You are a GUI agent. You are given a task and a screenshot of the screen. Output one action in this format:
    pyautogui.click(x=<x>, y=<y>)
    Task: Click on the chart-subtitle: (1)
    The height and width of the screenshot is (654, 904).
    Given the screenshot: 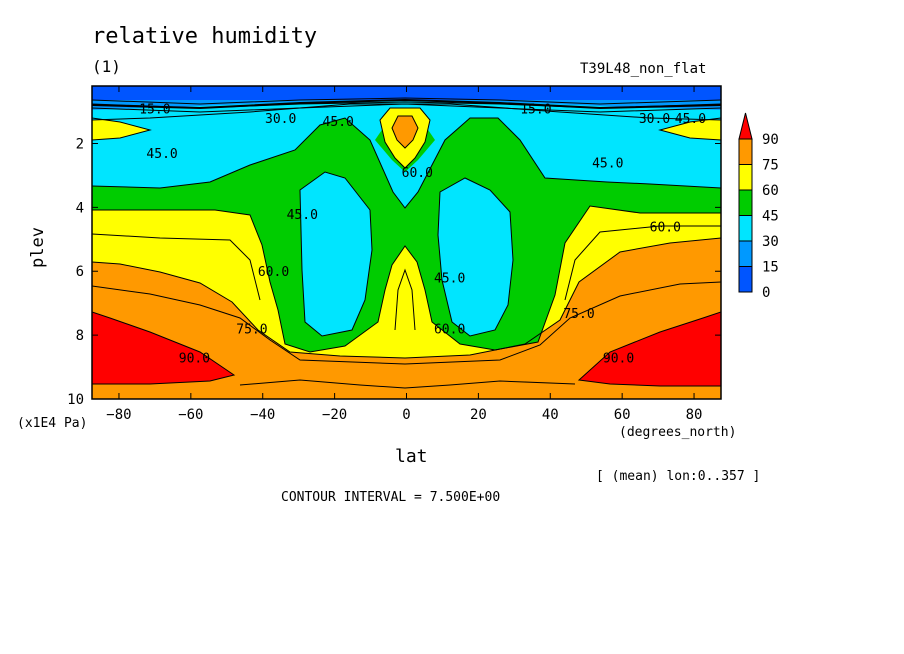 What is the action you would take?
    pyautogui.click(x=106, y=66)
    